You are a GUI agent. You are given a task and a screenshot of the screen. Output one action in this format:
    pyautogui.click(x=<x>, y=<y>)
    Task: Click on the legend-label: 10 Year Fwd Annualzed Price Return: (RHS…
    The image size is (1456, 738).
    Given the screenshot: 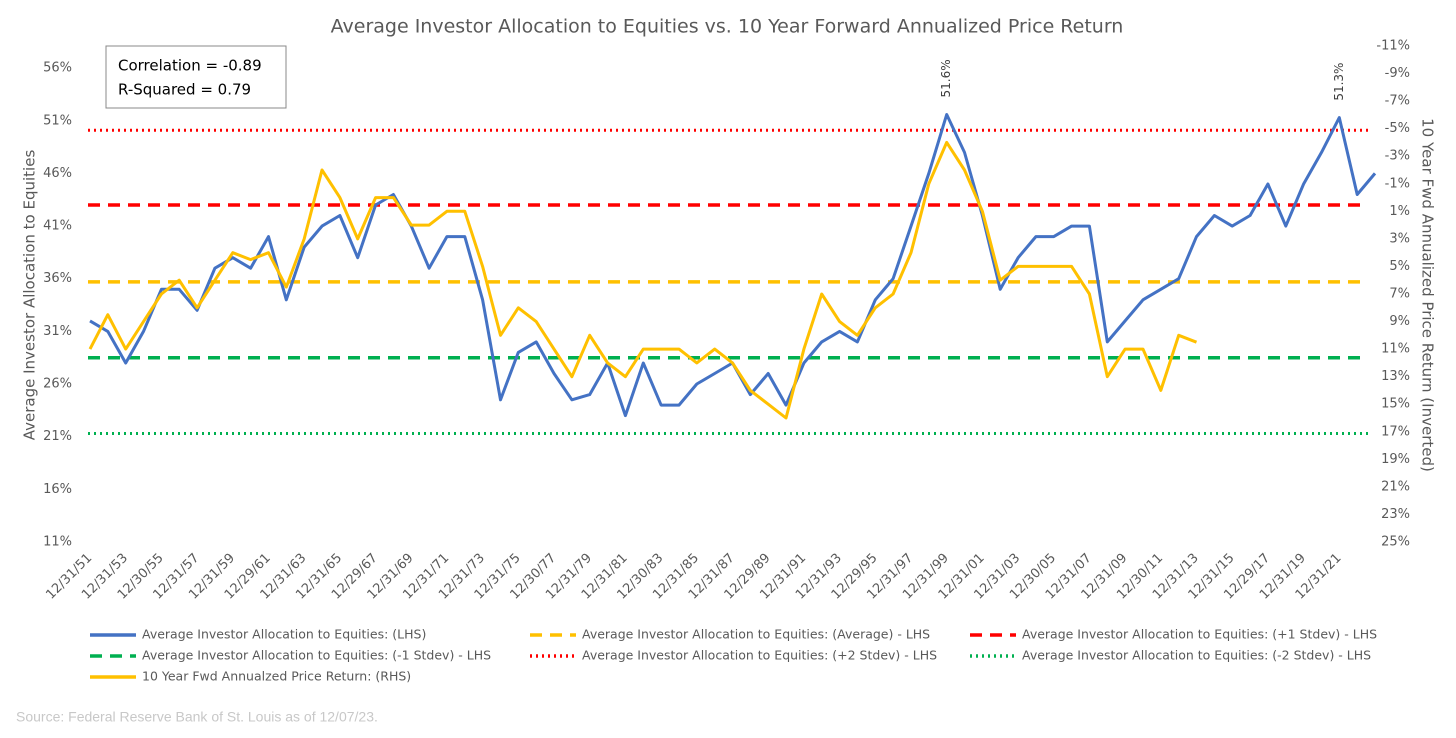 What is the action you would take?
    pyautogui.click(x=276, y=676)
    